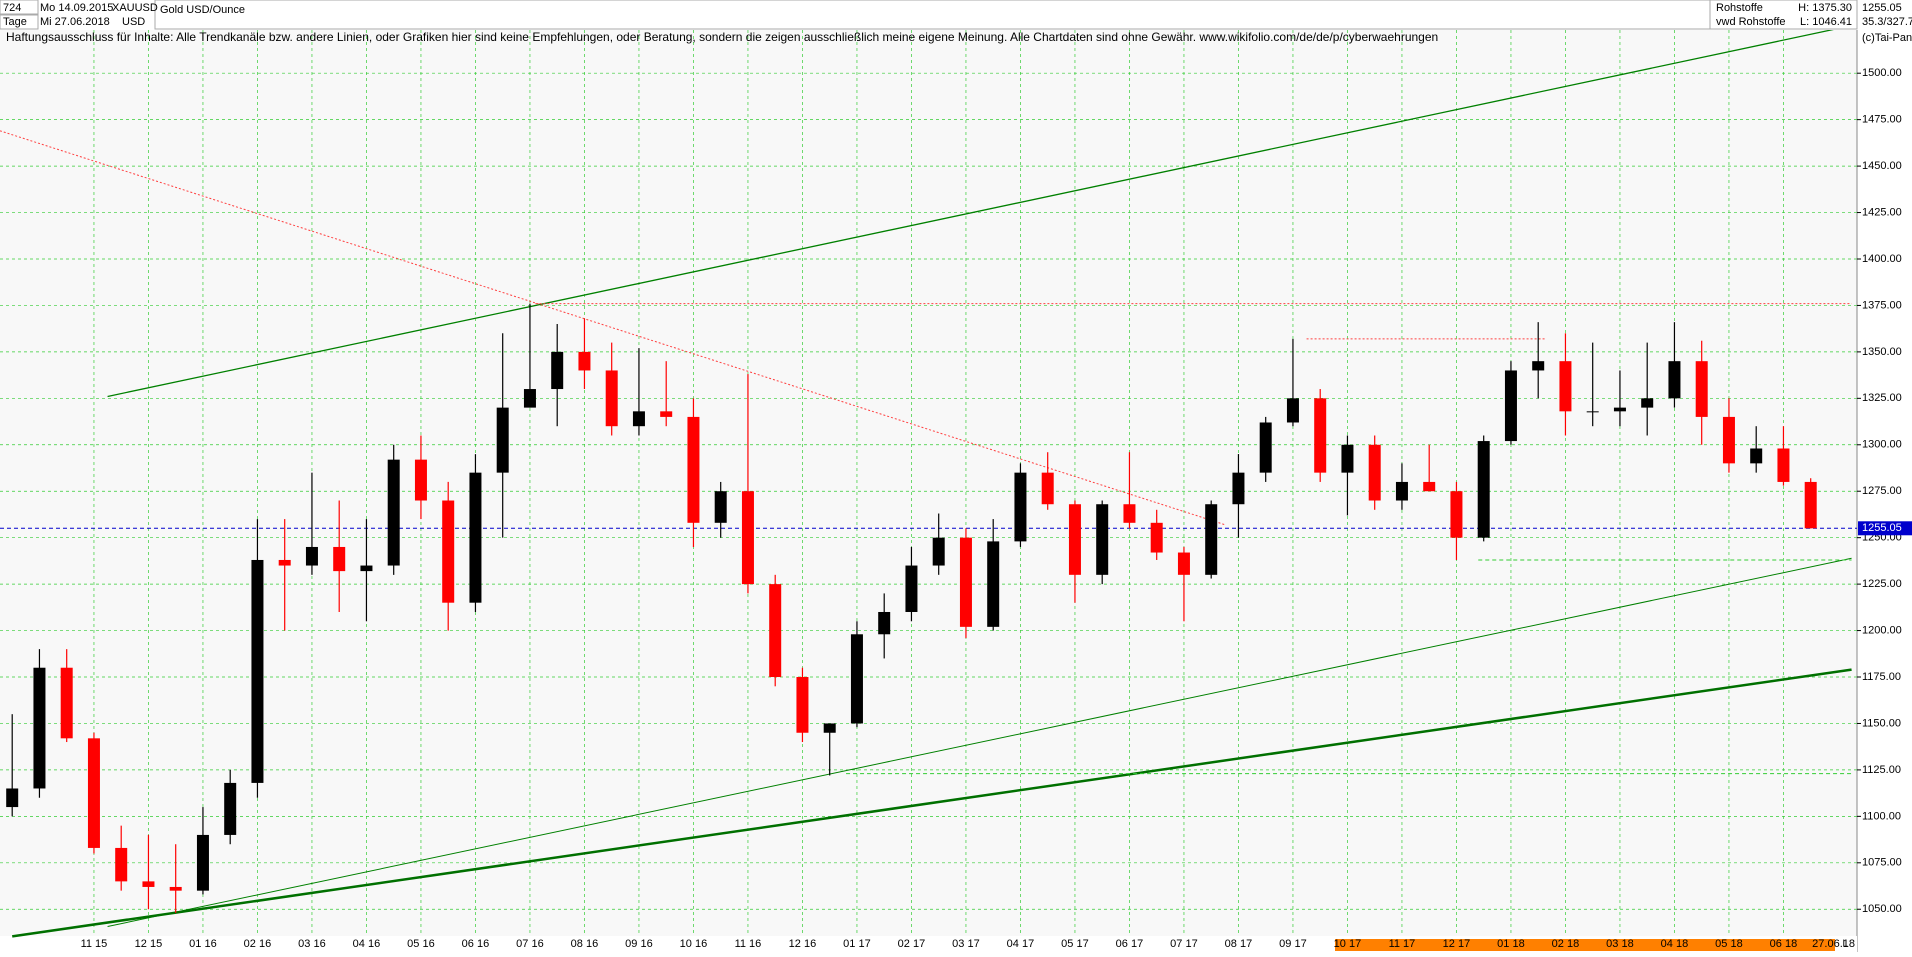  Describe the element at coordinates (76, 8) in the screenshot. I see `start-date: Mo 14.09.2015` at that location.